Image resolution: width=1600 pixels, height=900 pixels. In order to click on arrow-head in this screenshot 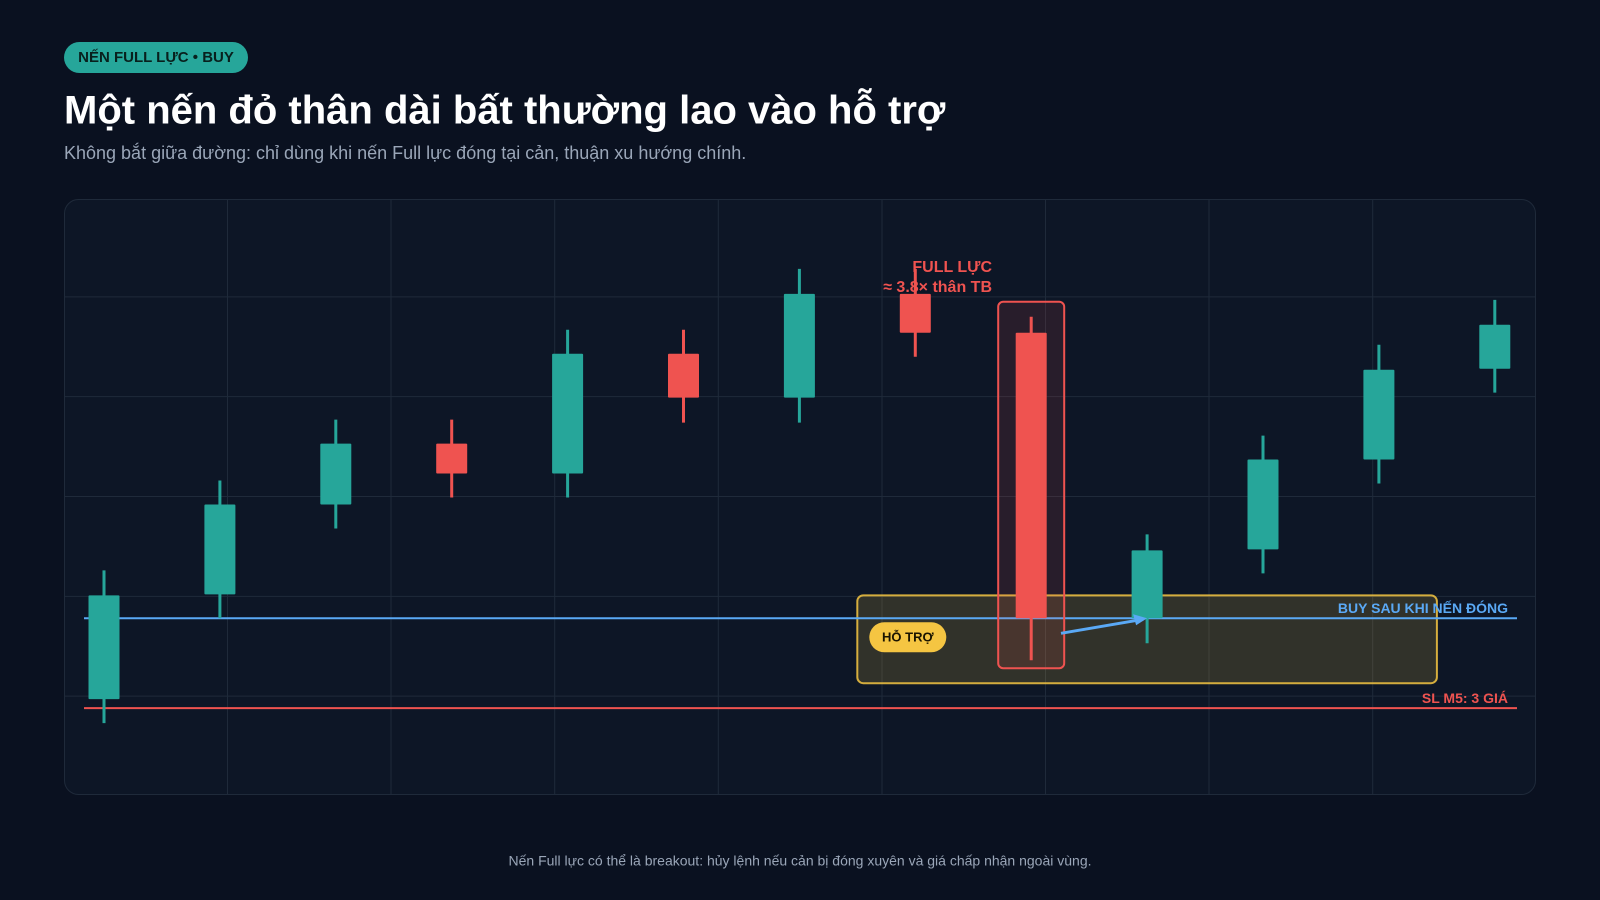, I will do `click(1140, 620)`.